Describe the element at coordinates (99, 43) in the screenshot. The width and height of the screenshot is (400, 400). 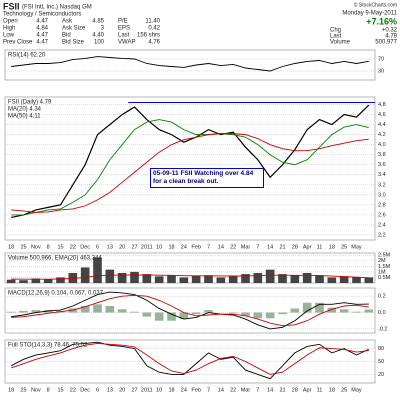
I see `quote-cell: 100` at that location.